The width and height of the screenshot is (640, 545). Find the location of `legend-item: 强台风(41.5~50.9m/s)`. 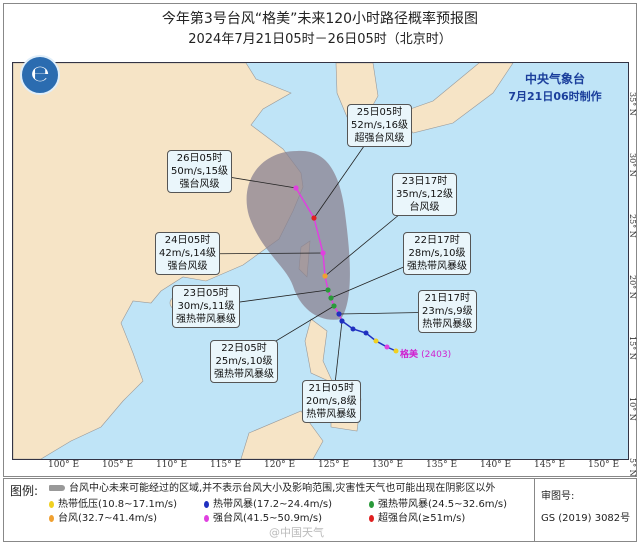

legend-item: 强台风(41.5~50.9m/s) is located at coordinates (263, 519).